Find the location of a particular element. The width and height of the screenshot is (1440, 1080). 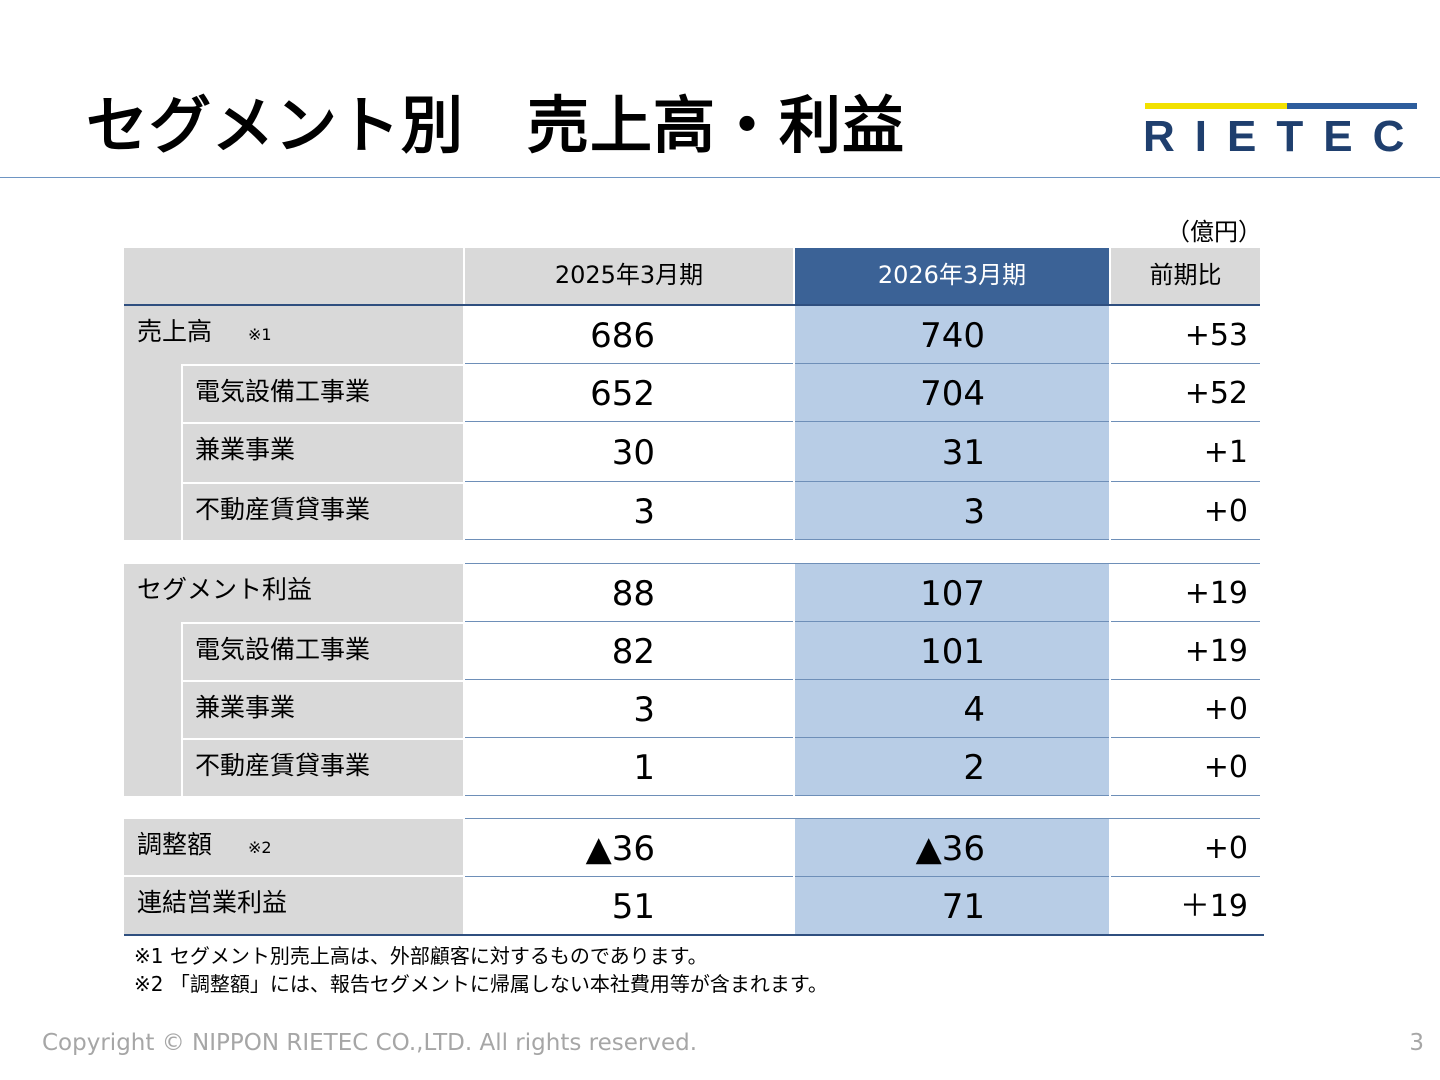

table-bottom-rule is located at coordinates (694, 935).